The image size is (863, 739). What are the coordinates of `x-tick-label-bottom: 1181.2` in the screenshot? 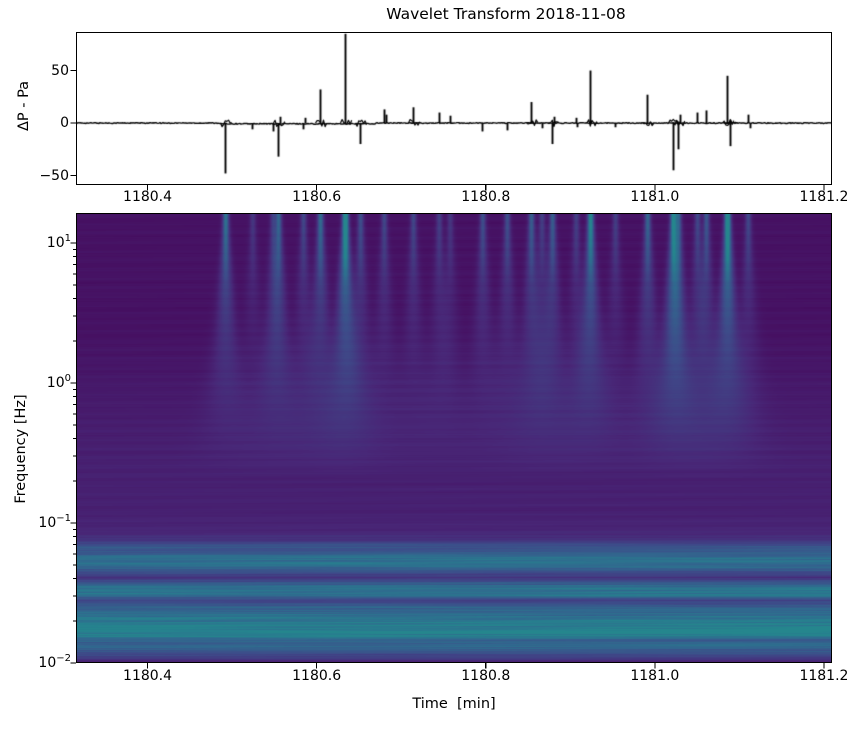 It's located at (824, 676).